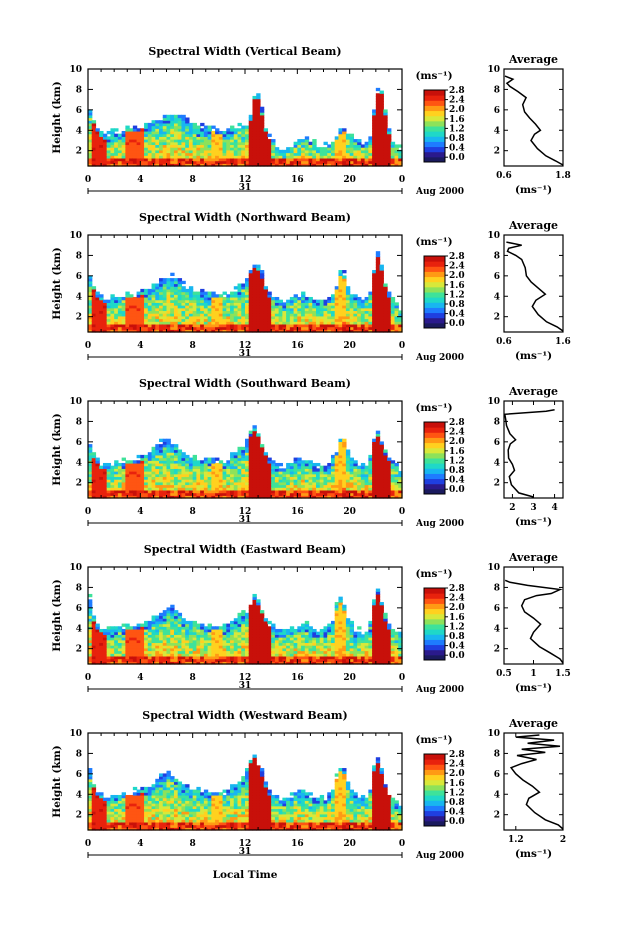 This screenshot has height=929, width=624. What do you see at coordinates (57, 283) in the screenshot?
I see `y-axis-label: Height (km)` at bounding box center [57, 283].